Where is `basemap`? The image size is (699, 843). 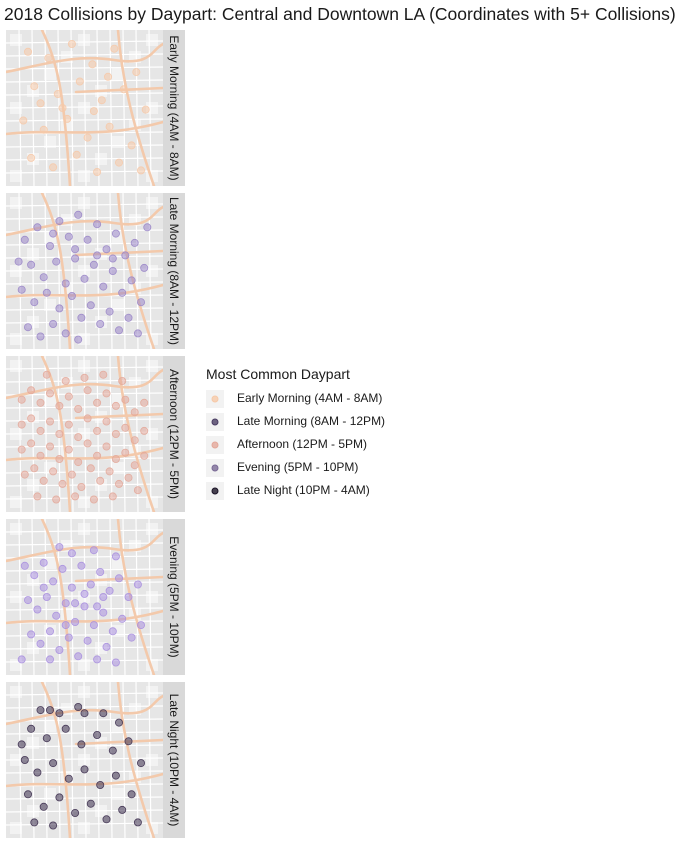 basemap is located at coordinates (84, 597).